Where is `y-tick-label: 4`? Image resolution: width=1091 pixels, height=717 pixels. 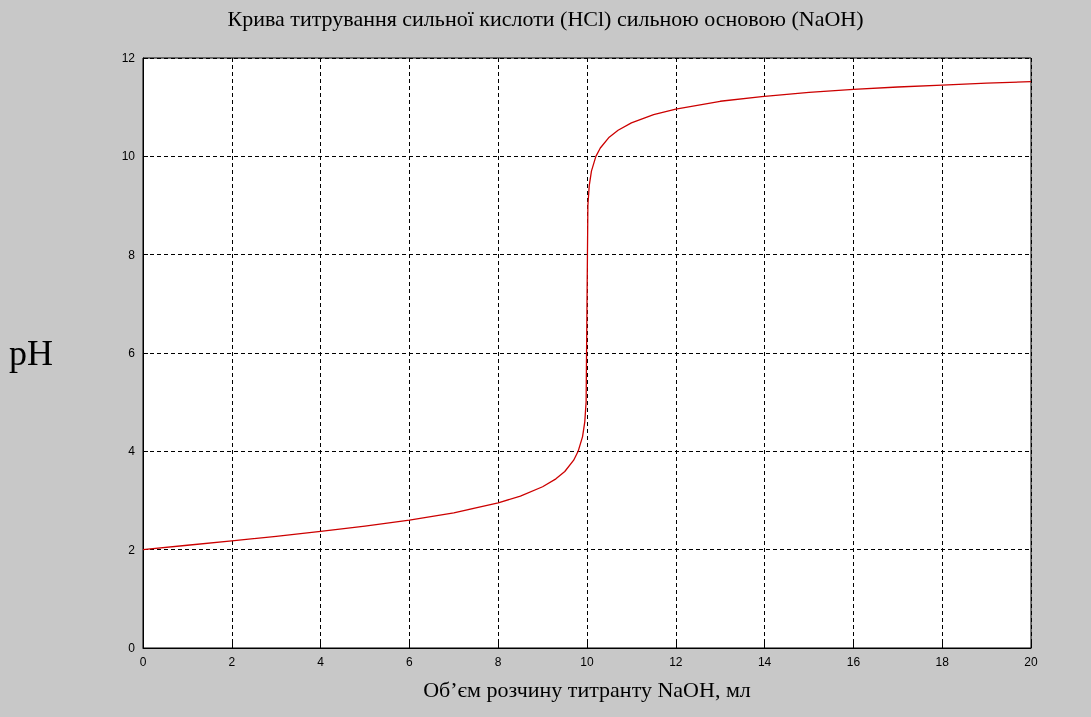
y-tick-label: 4 is located at coordinates (132, 451).